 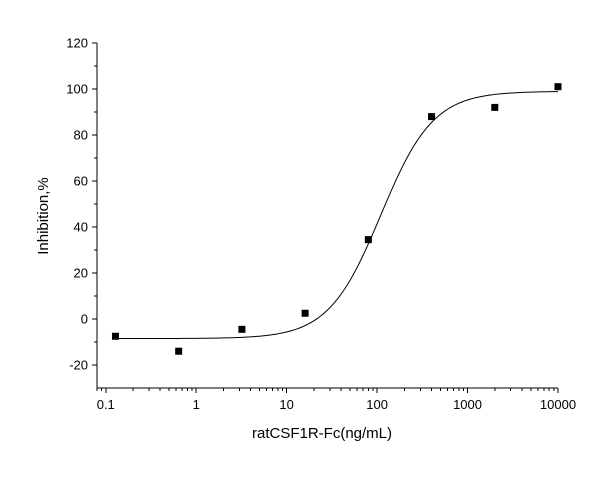 I want to click on x-axis: 0.1 1 10 100 1000 10000, so click(x=336, y=399).